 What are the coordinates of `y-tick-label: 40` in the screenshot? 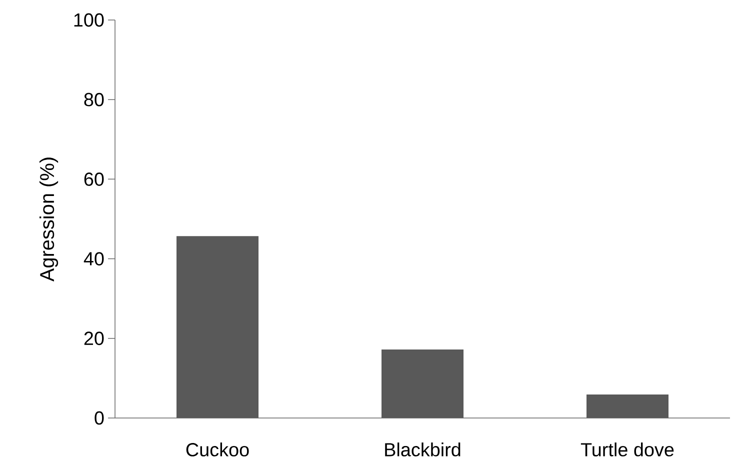 It's located at (94, 259).